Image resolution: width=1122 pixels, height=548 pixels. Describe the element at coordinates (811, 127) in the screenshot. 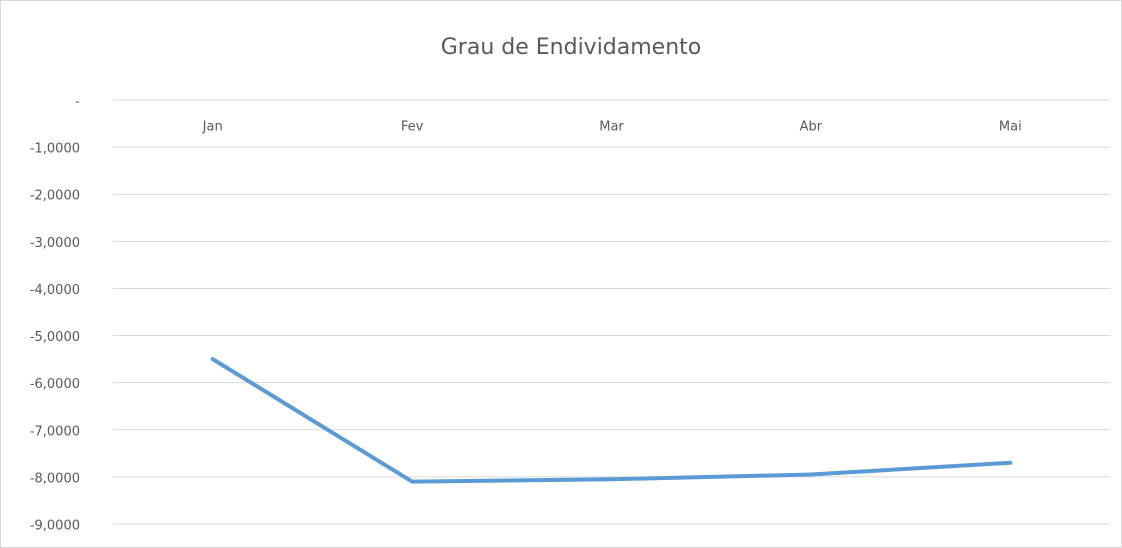

I see `x-tick-label: Abr` at that location.